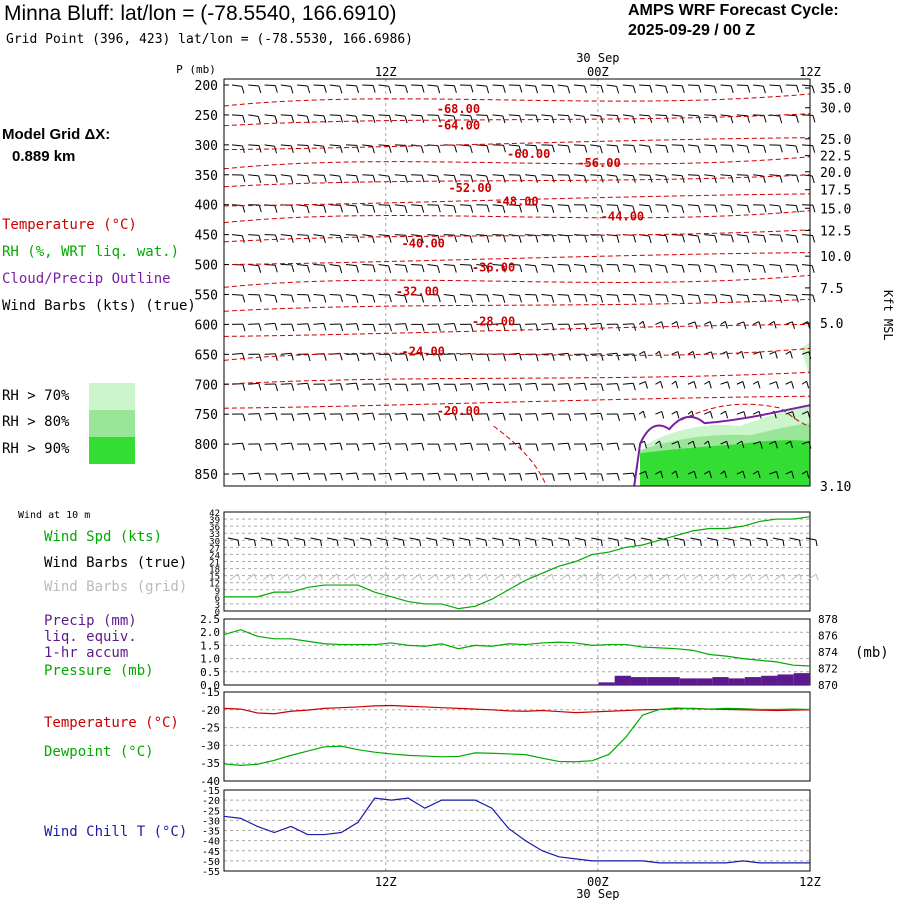 The image size is (900, 900). I want to click on y-tick-label: -30, so click(211, 821).